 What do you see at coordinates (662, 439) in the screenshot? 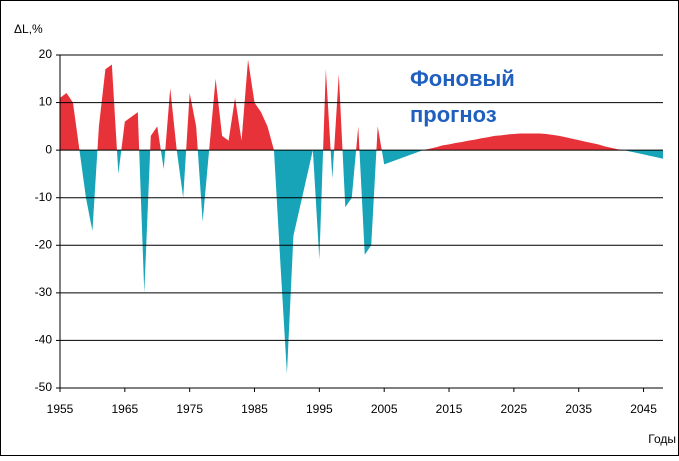
I see `x-axis-label: Годы` at bounding box center [662, 439].